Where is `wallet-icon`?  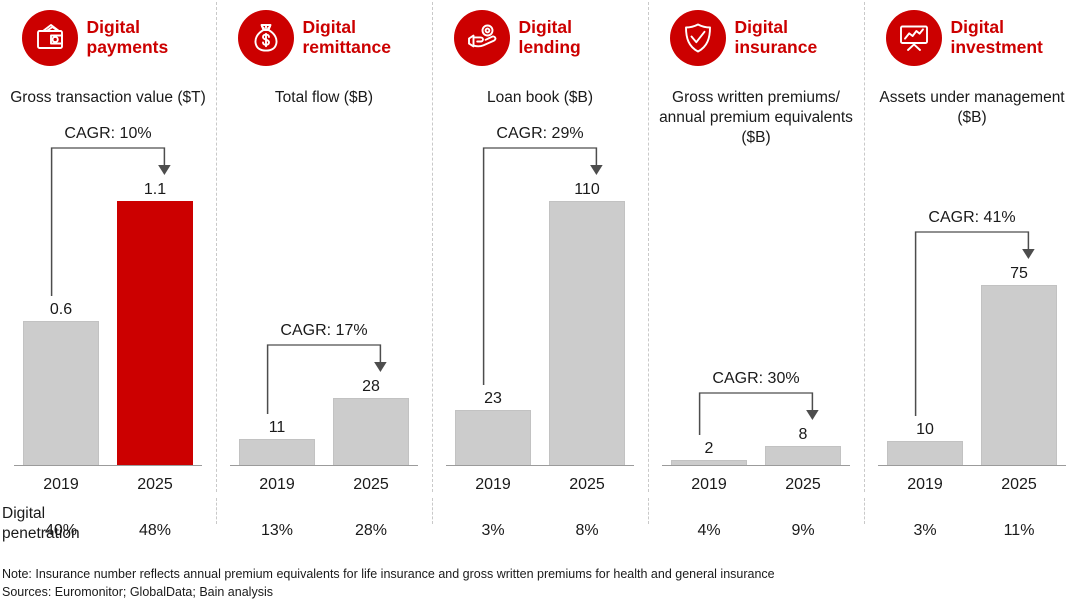 wallet-icon is located at coordinates (49, 38).